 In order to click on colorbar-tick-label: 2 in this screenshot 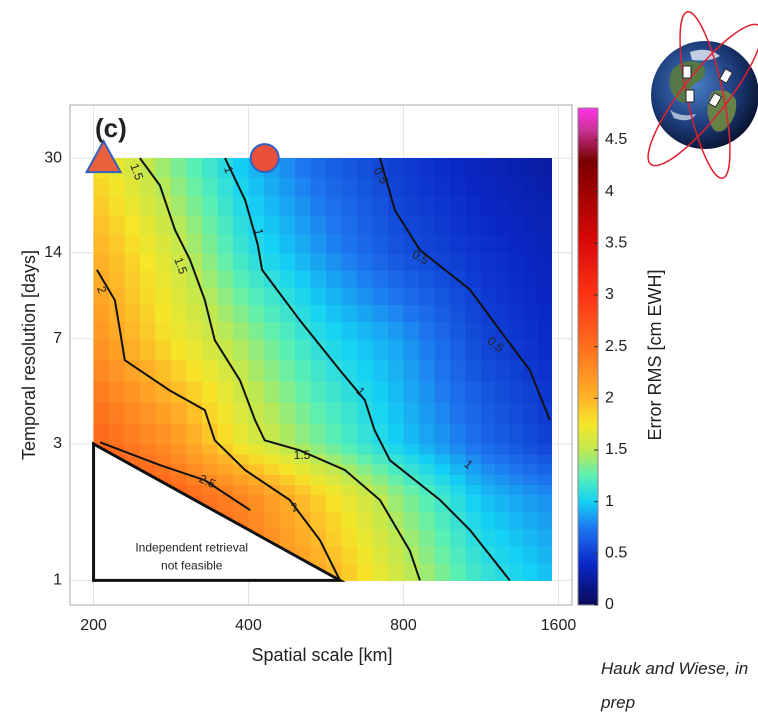, I will do `click(609, 398)`.